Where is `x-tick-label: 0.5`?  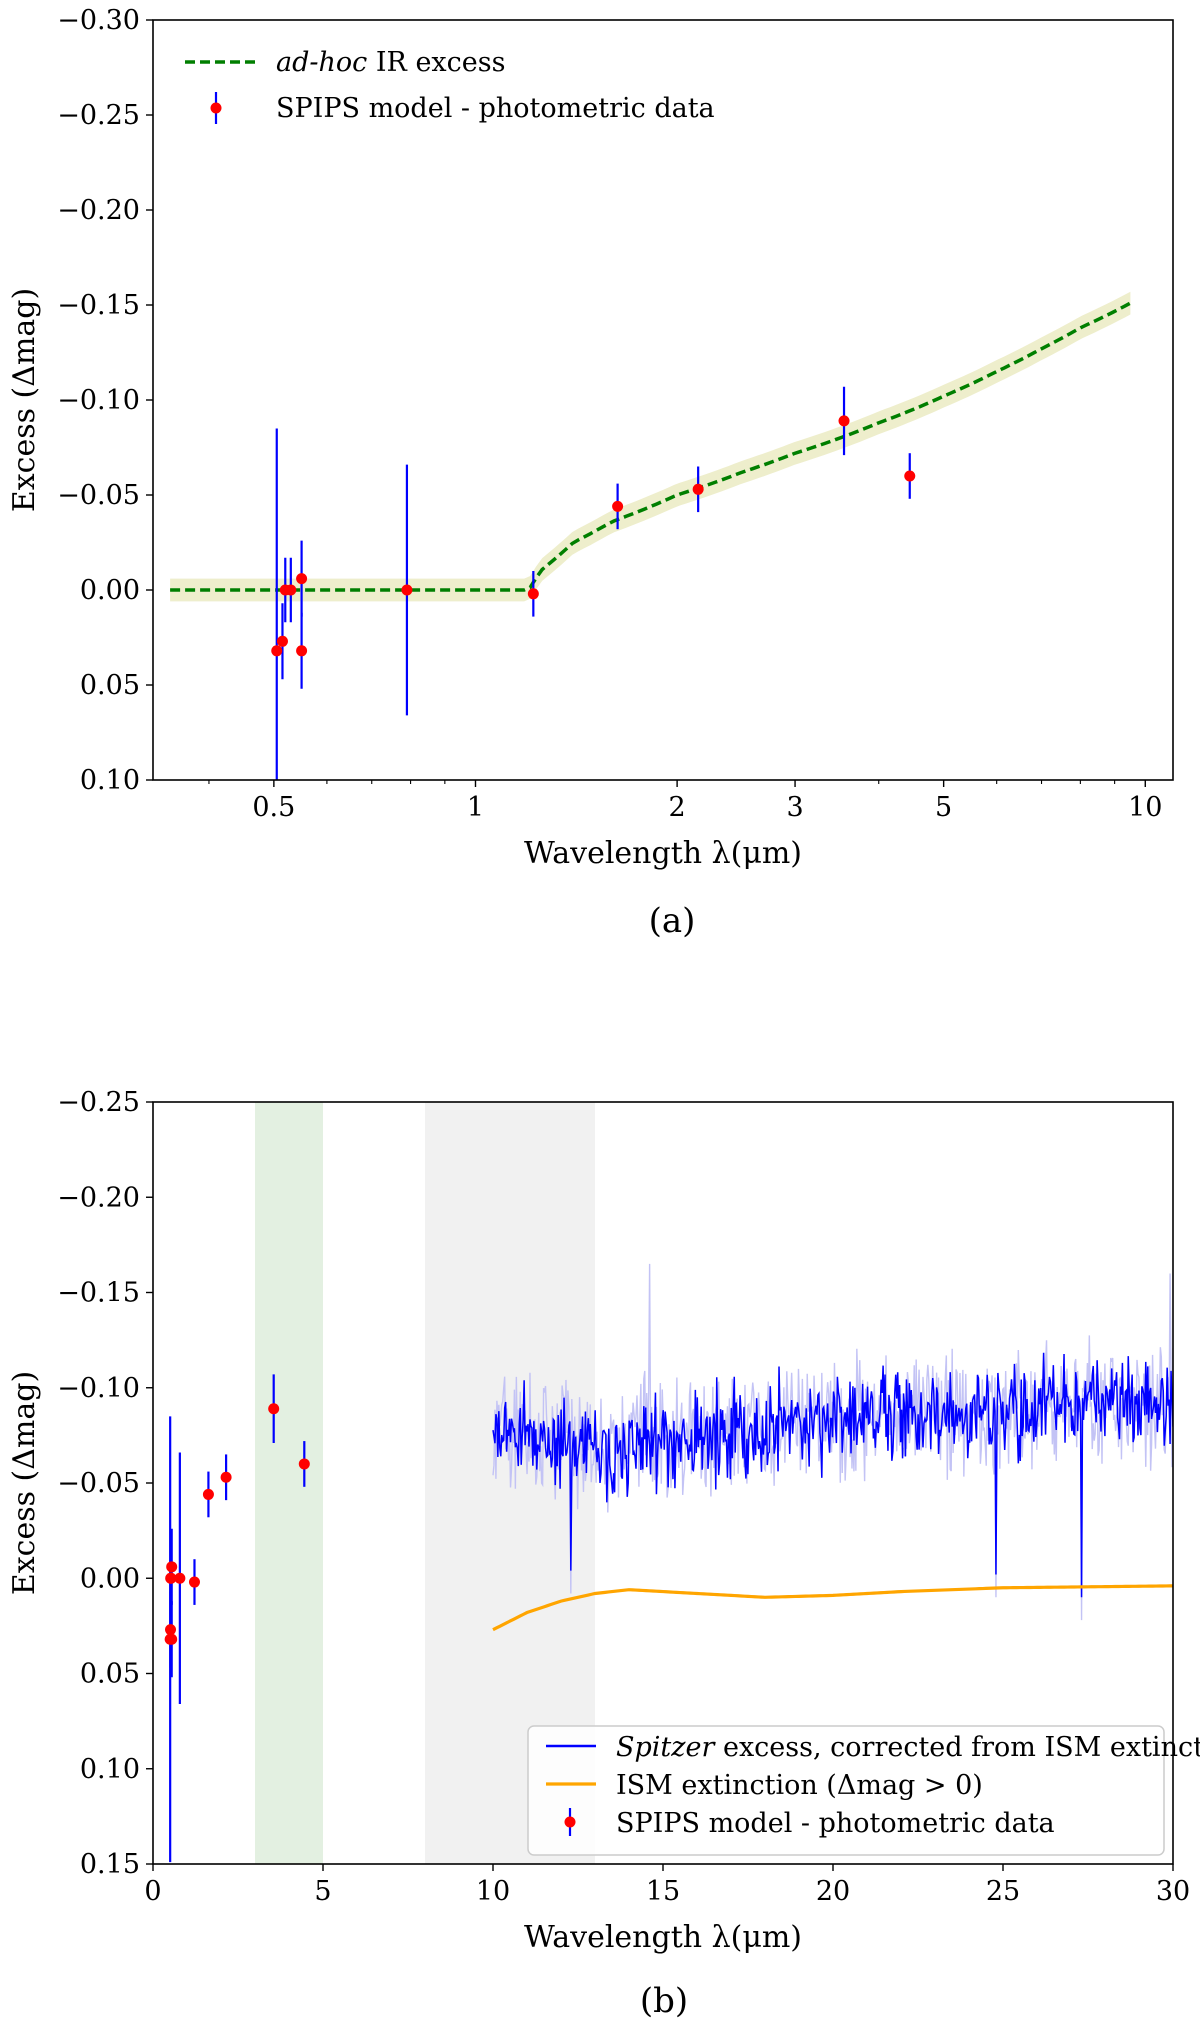 x-tick-label: 0.5 is located at coordinates (273, 807).